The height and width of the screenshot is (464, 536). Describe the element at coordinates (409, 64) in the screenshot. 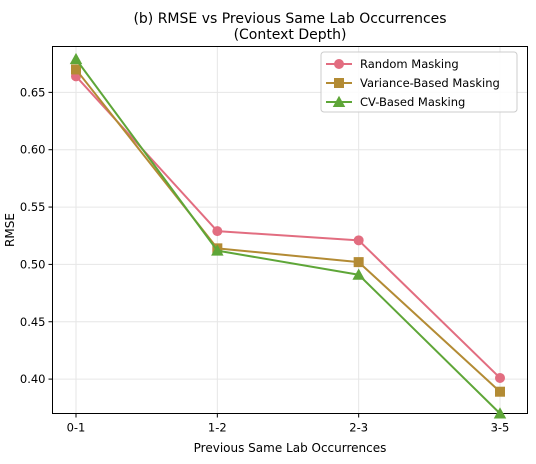

I see `legend-label: Random Masking` at that location.